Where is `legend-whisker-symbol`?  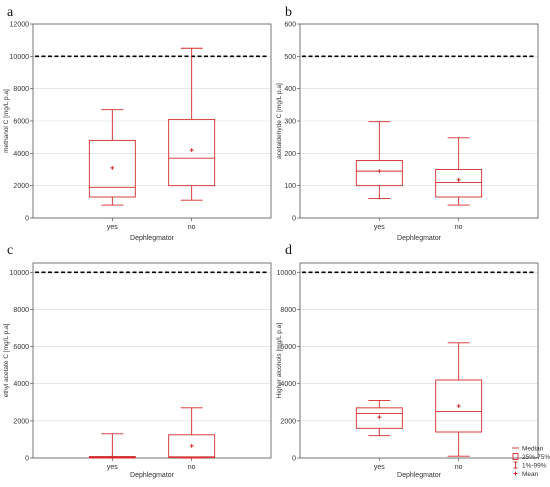
legend-whisker-symbol is located at coordinates (515, 465).